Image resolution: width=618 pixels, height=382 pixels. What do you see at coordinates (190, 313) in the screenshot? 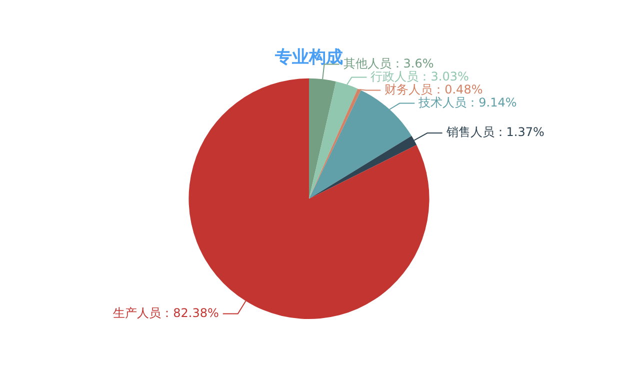
I see `data-label: ：82.38%` at bounding box center [190, 313].